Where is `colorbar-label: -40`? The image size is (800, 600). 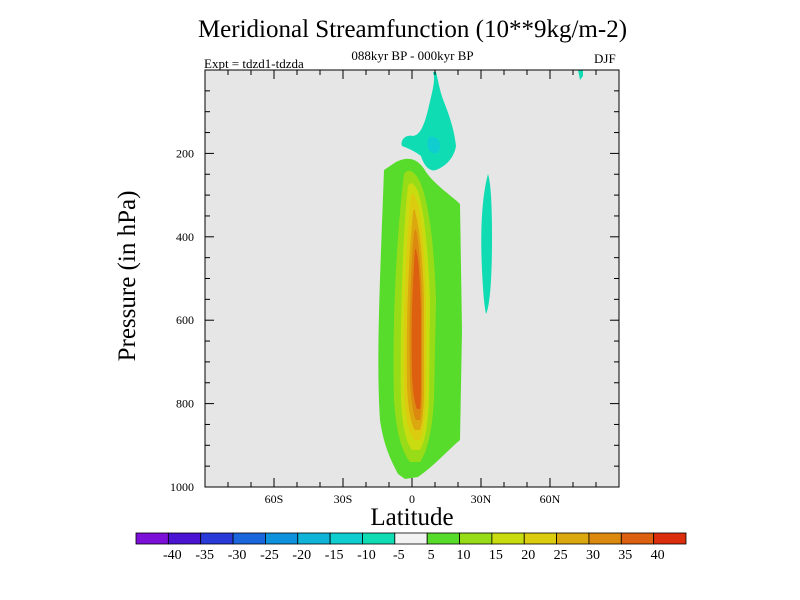 colorbar-label: -40 is located at coordinates (172, 555).